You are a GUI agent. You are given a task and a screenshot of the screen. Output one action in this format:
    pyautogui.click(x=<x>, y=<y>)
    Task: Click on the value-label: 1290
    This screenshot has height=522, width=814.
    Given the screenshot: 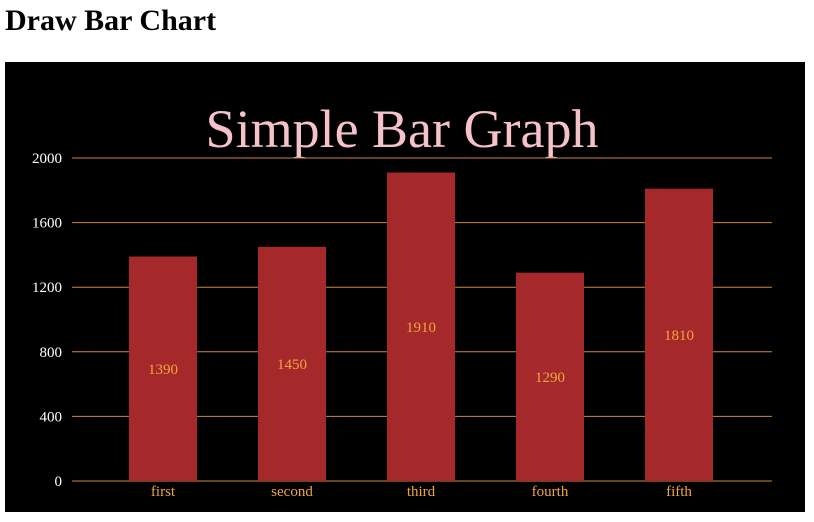 What is the action you would take?
    pyautogui.click(x=550, y=378)
    